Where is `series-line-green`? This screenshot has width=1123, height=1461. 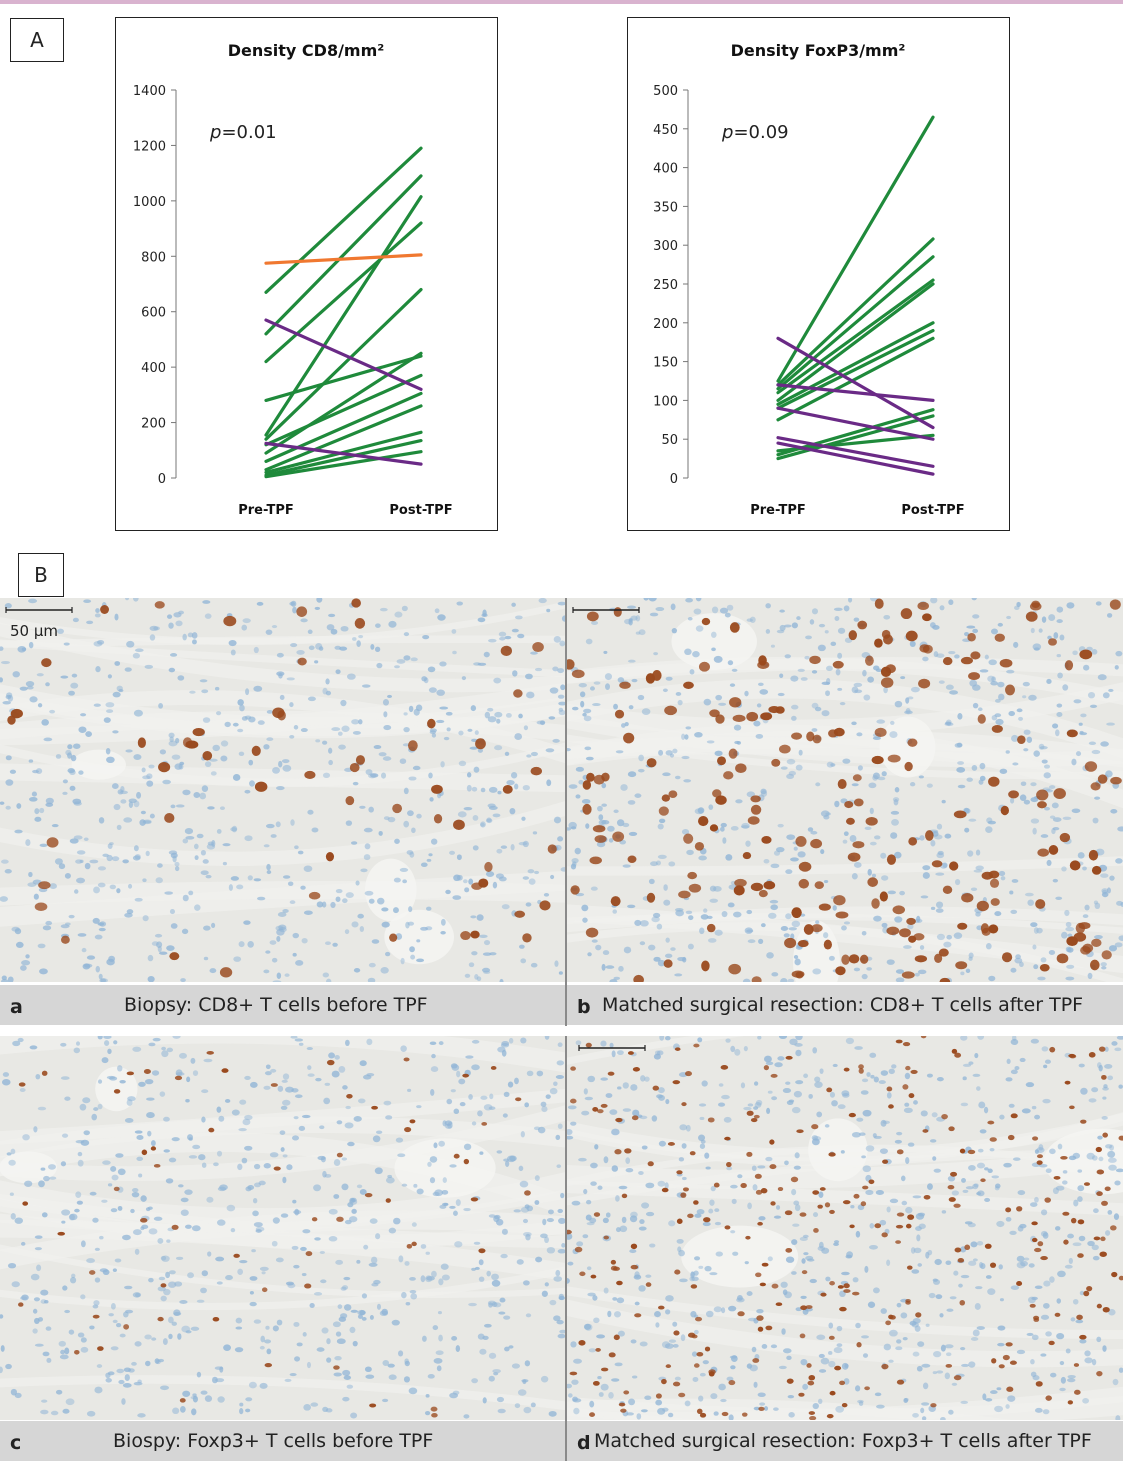 series-line-green is located at coordinates (343, 427).